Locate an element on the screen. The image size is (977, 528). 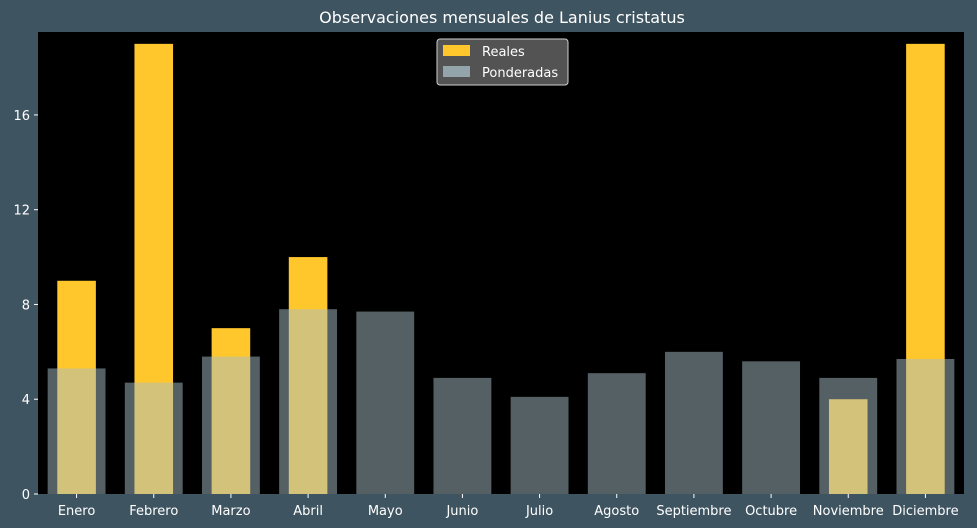
x-tick-label: Septiembre is located at coordinates (693, 511).